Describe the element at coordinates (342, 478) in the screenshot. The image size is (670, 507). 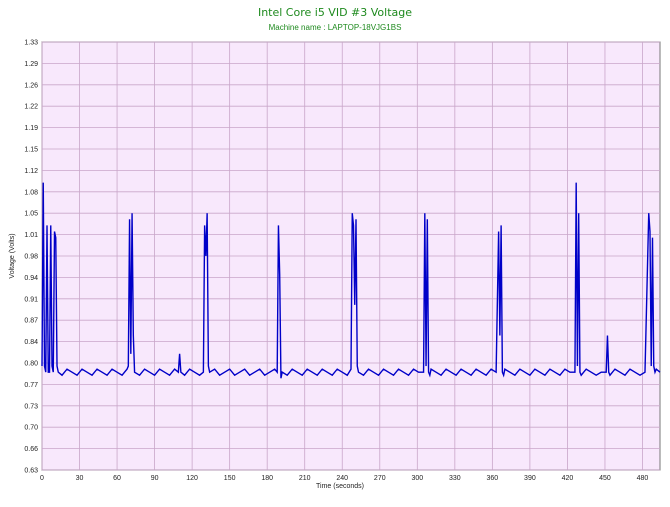
I see `x-tick-label: 240` at that location.